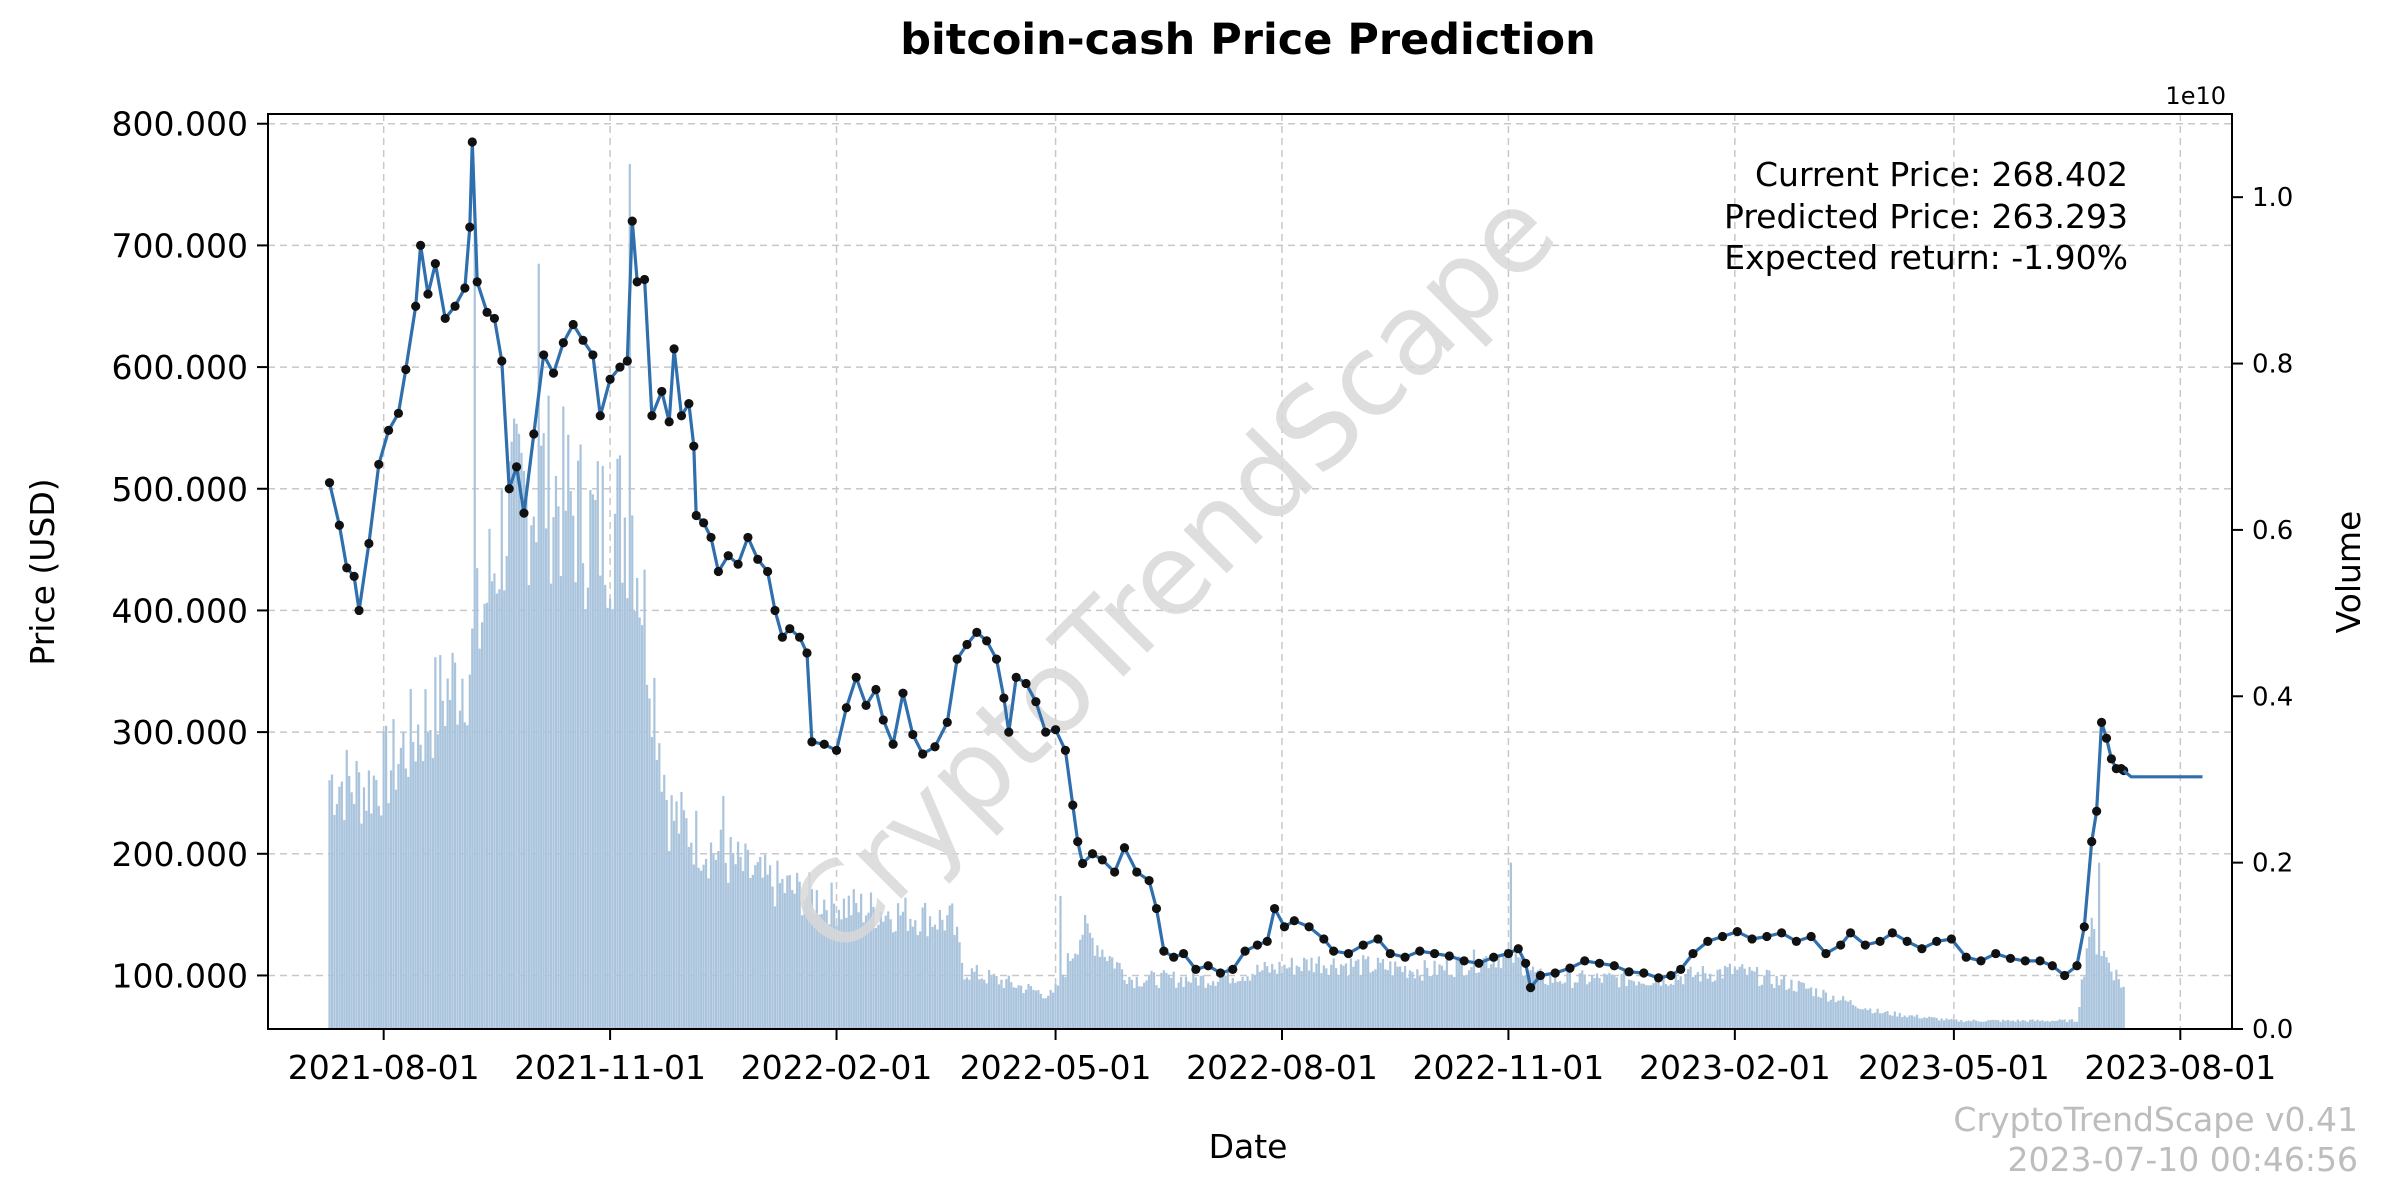 This screenshot has width=2388, height=1188. Describe the element at coordinates (1926, 257) in the screenshot. I see `expected-return-annotation: Expected return: -1.90%` at that location.